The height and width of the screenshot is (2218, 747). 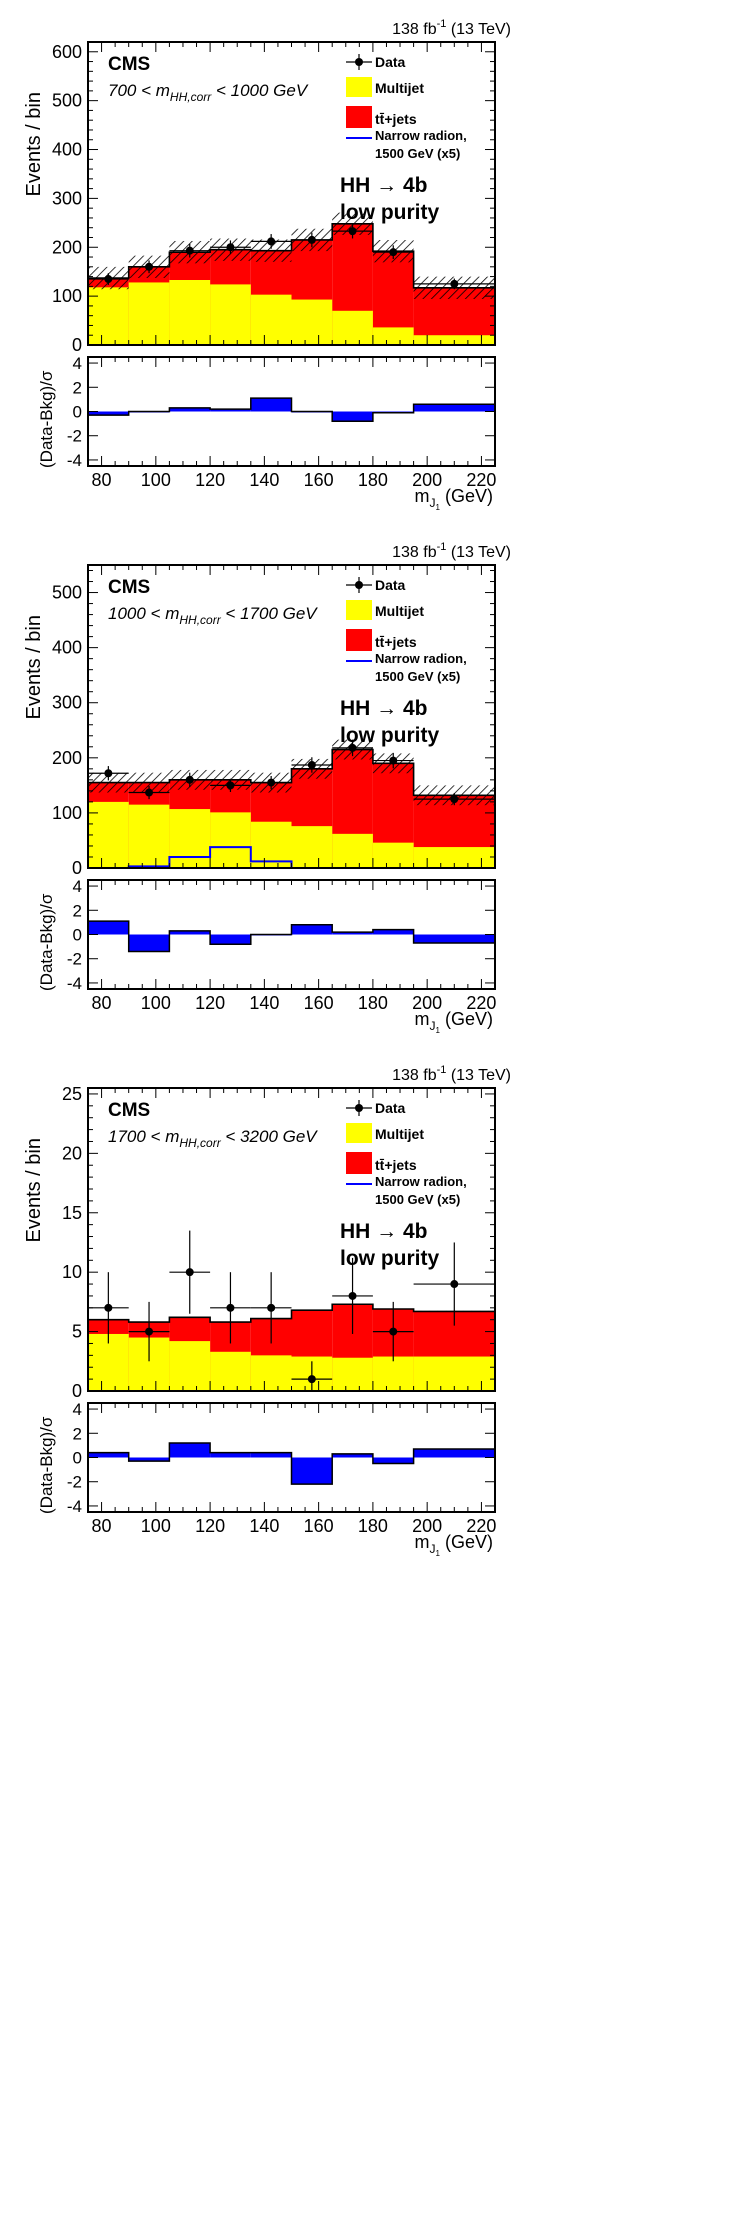 I want to click on ratio-tick-label: -2, so click(x=74, y=959).